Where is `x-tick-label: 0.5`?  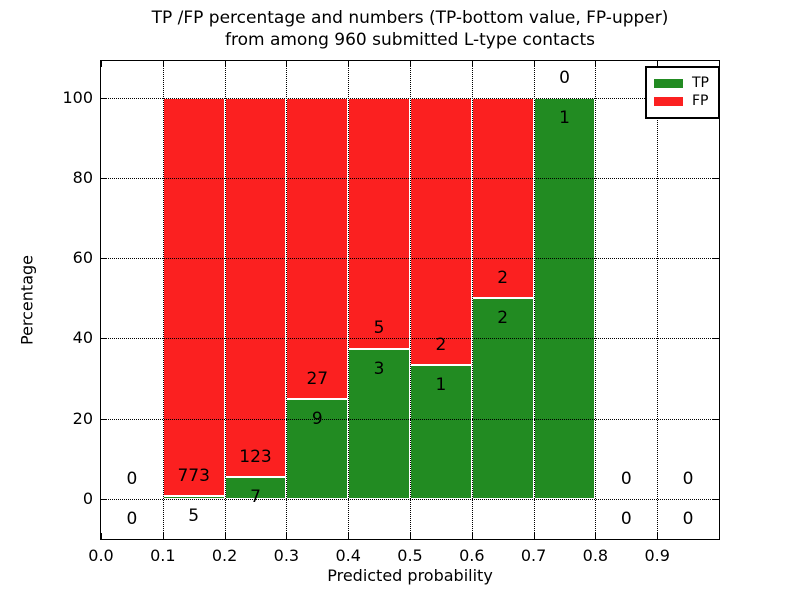
x-tick-label: 0.5 is located at coordinates (410, 555).